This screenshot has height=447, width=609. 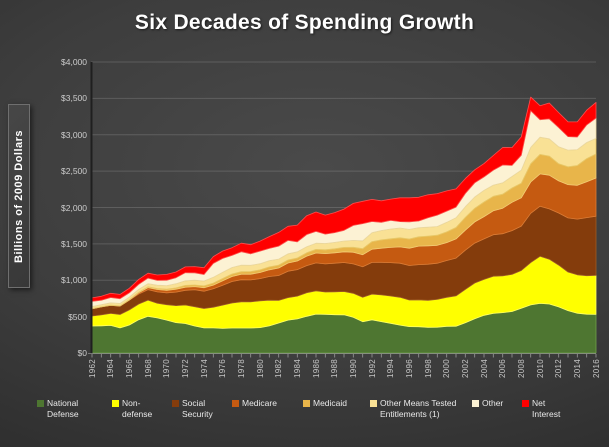 What do you see at coordinates (503, 368) in the screenshot?
I see `x-tick-label: 2006` at bounding box center [503, 368].